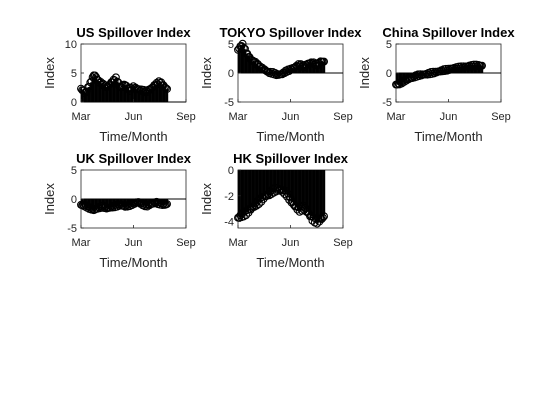 The height and width of the screenshot is (420, 560). What do you see at coordinates (72, 229) in the screenshot?
I see `y-tick-label: -5` at bounding box center [72, 229].